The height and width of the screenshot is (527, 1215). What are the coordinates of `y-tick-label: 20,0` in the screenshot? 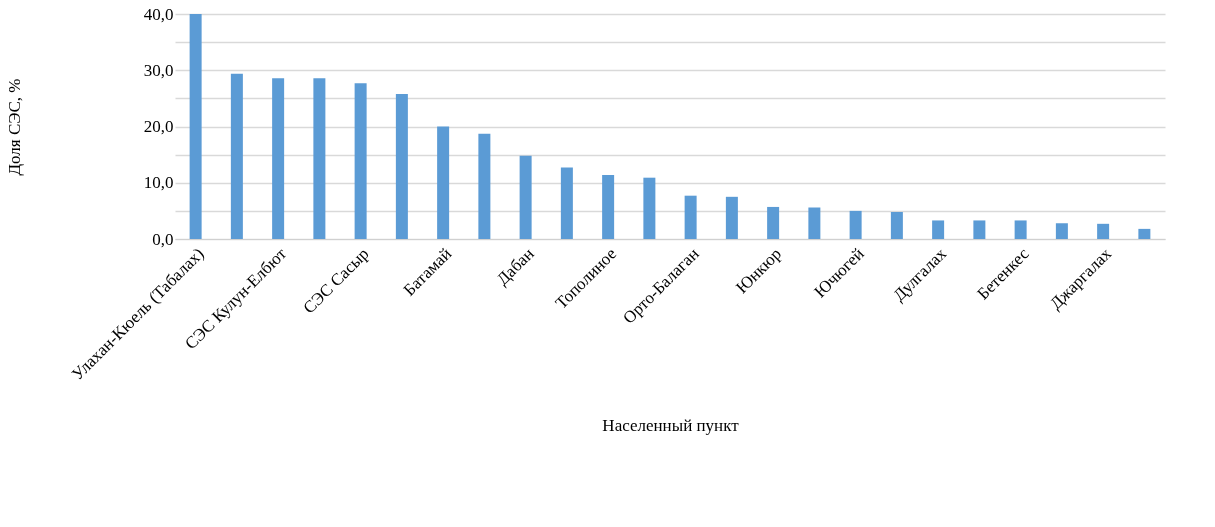 It's located at (158, 126).